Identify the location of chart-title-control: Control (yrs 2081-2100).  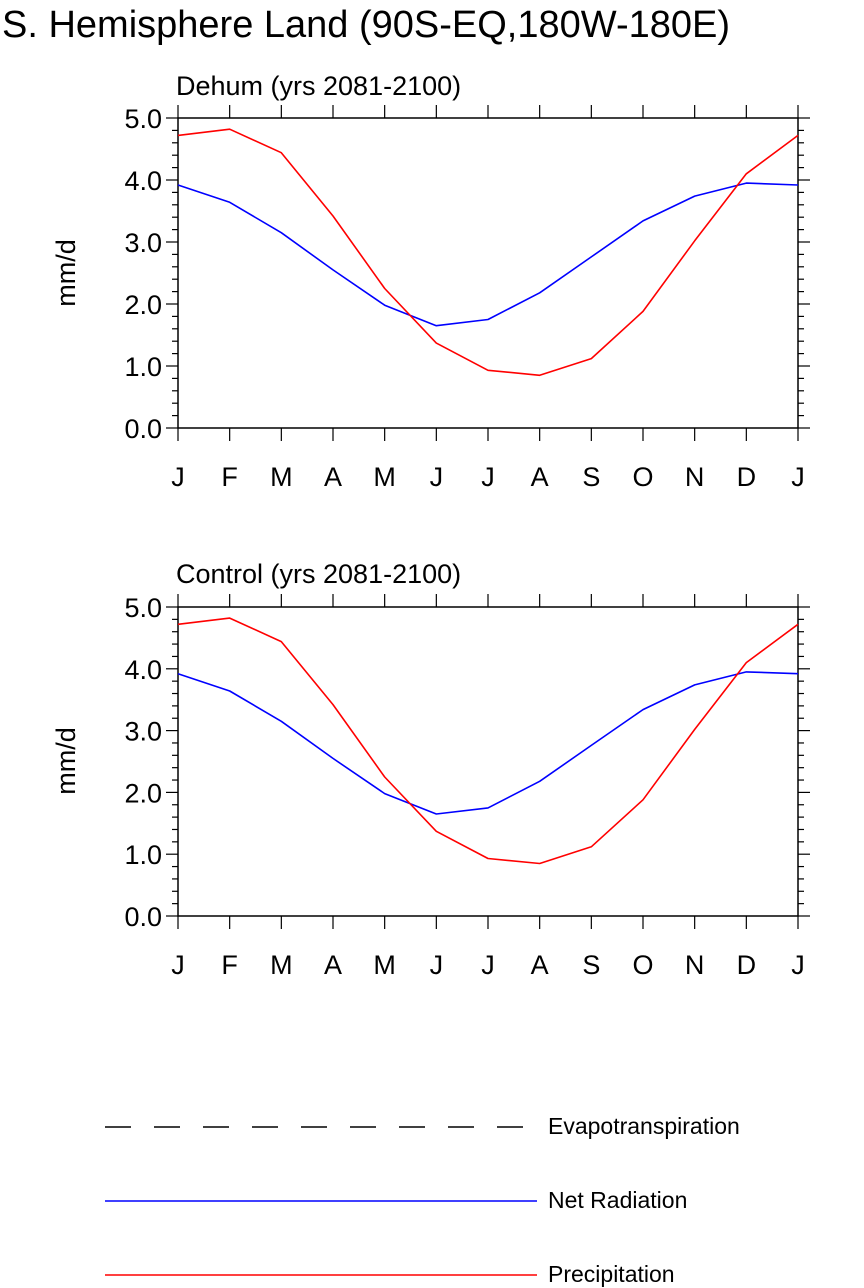
(318, 574).